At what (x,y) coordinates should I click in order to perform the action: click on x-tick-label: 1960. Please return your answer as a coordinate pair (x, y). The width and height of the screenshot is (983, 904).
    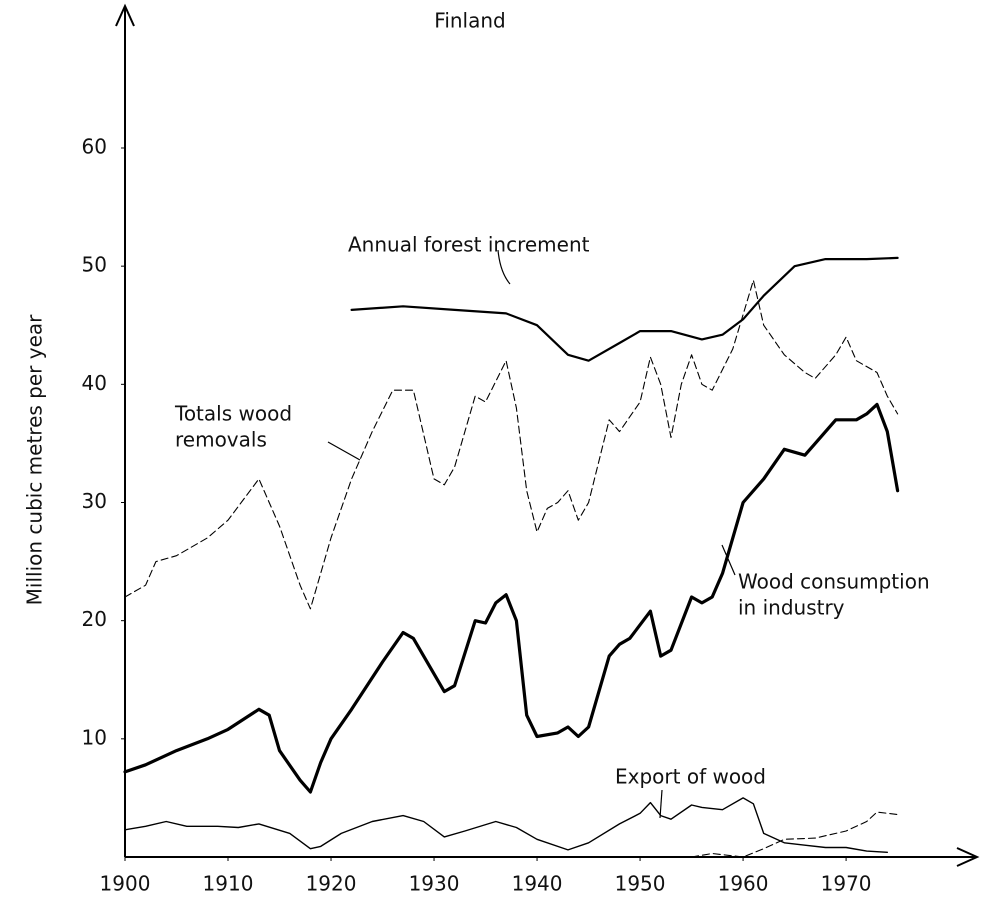
    Looking at the image, I should click on (743, 884).